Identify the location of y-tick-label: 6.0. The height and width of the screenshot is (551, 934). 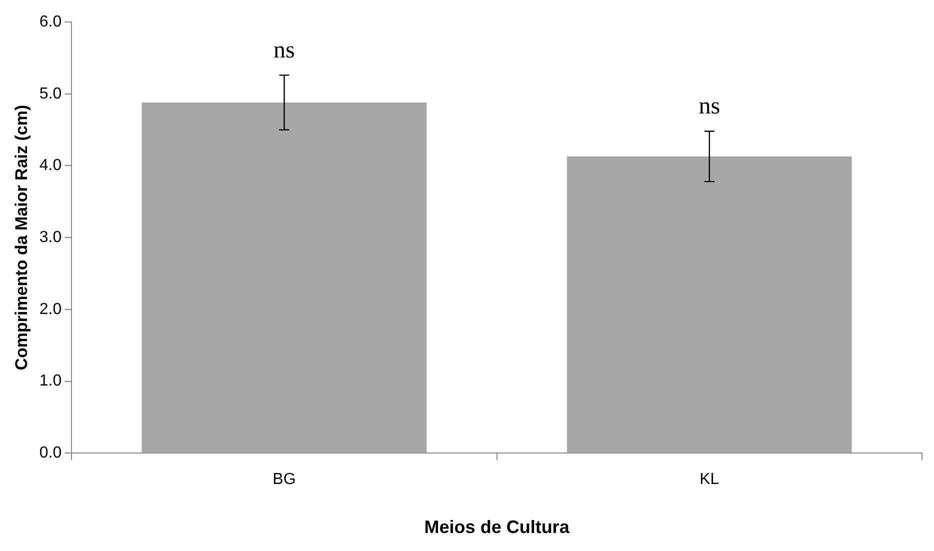
(50, 21).